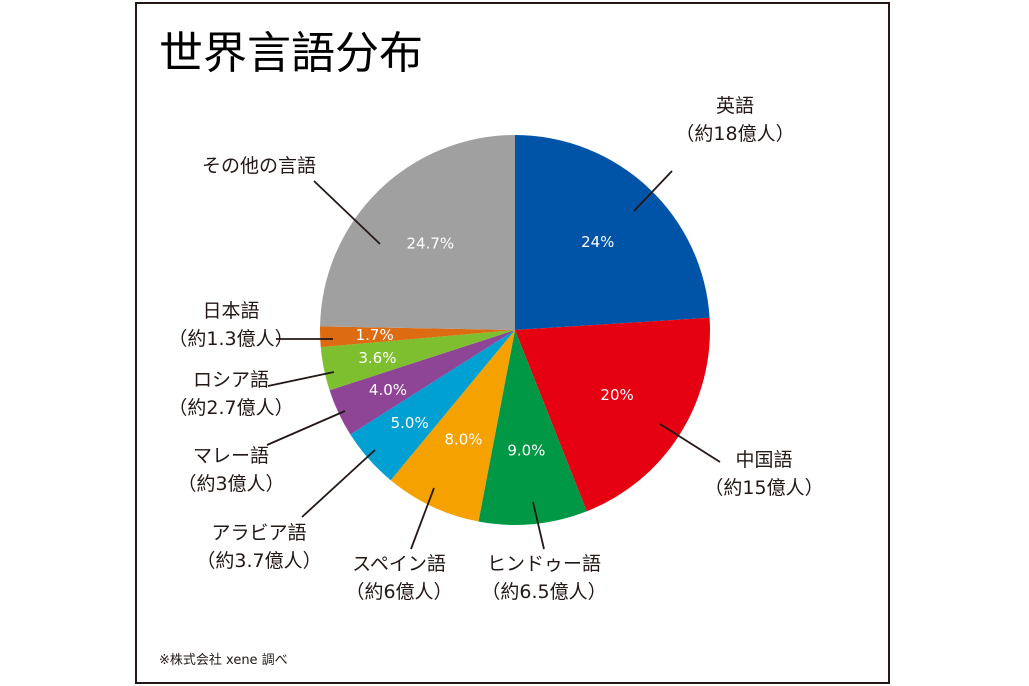 This screenshot has width=1029, height=686. Describe the element at coordinates (230, 408) in the screenshot. I see `slice-sub-russian: （約2.7億人）` at that location.